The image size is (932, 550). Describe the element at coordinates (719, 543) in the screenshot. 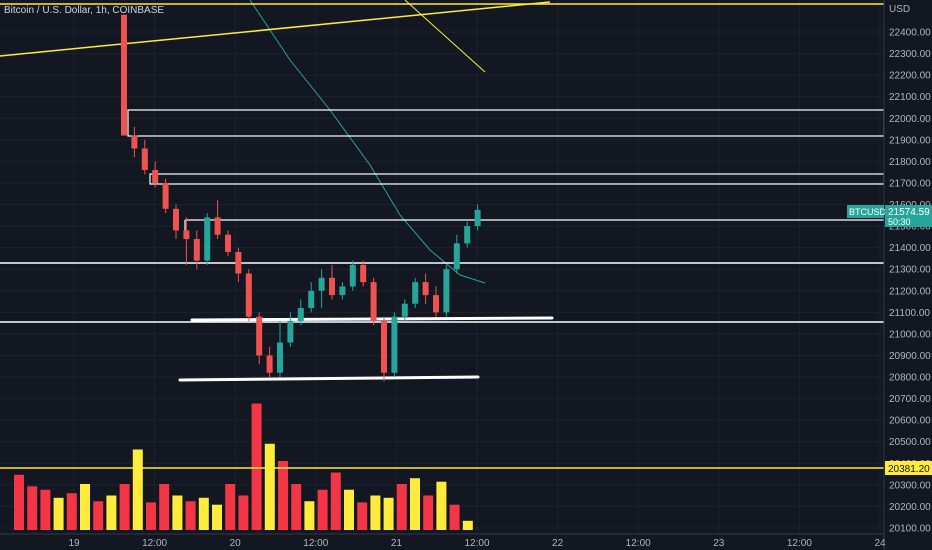

I see `time-tick-label: 23` at that location.